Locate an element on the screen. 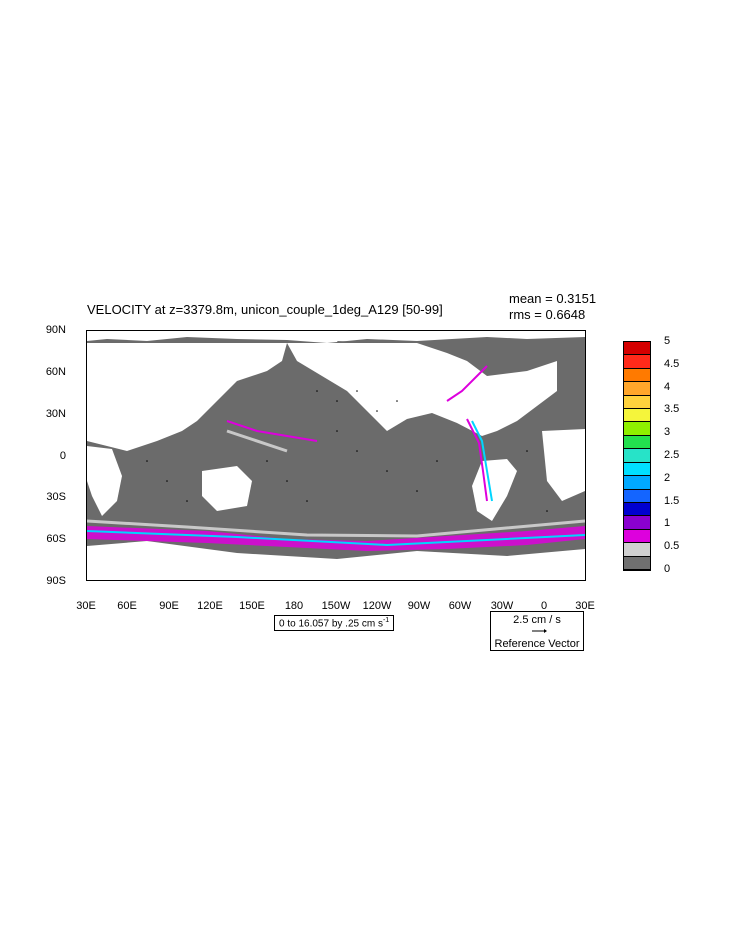 The image size is (733, 945). lat-label-90n: 90N is located at coordinates (55, 330).